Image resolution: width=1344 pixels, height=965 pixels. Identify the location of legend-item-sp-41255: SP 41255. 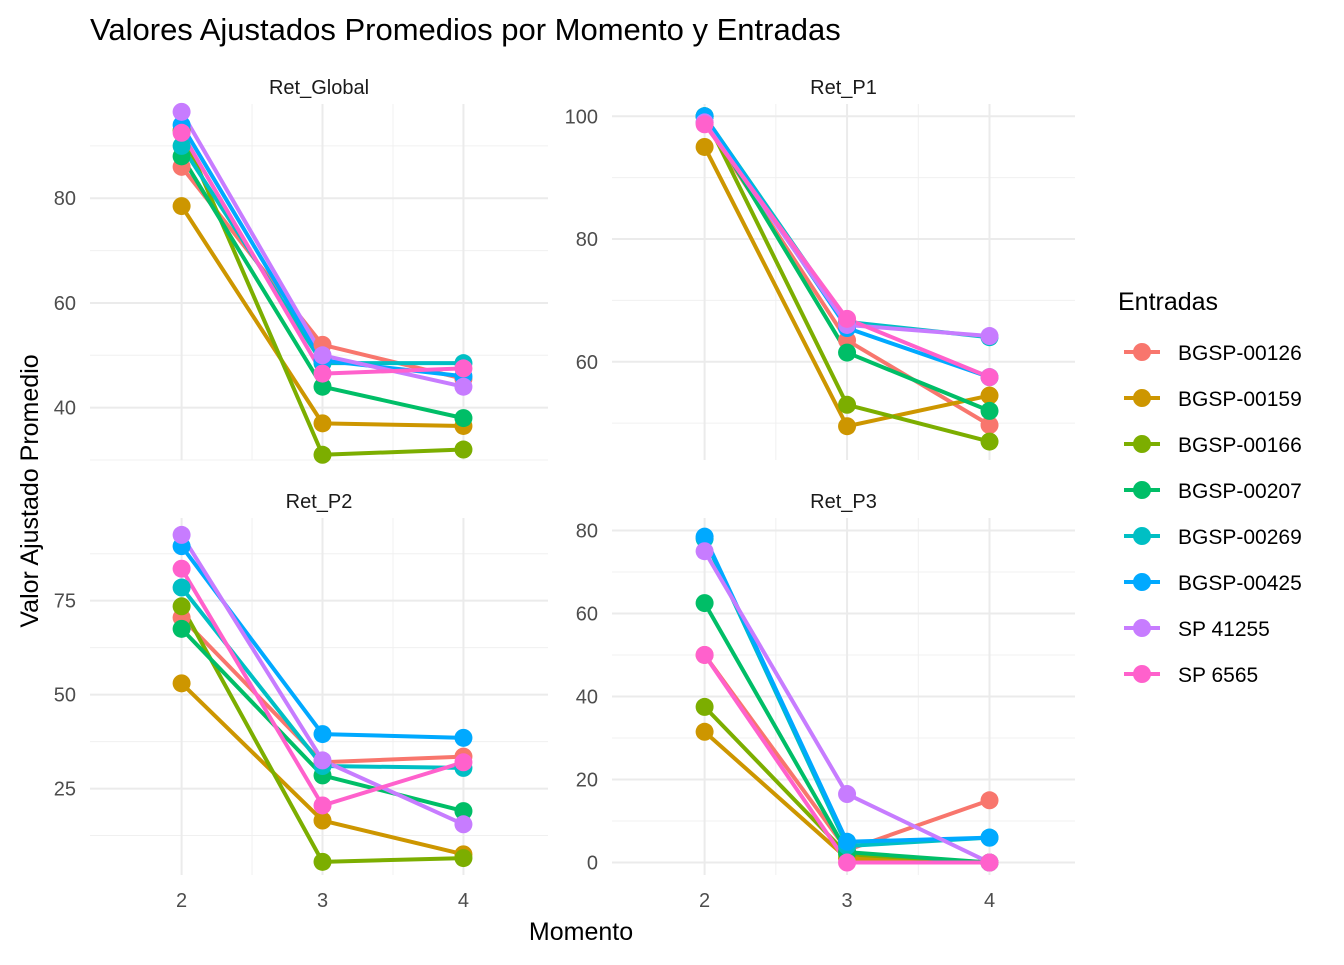
(1197, 629).